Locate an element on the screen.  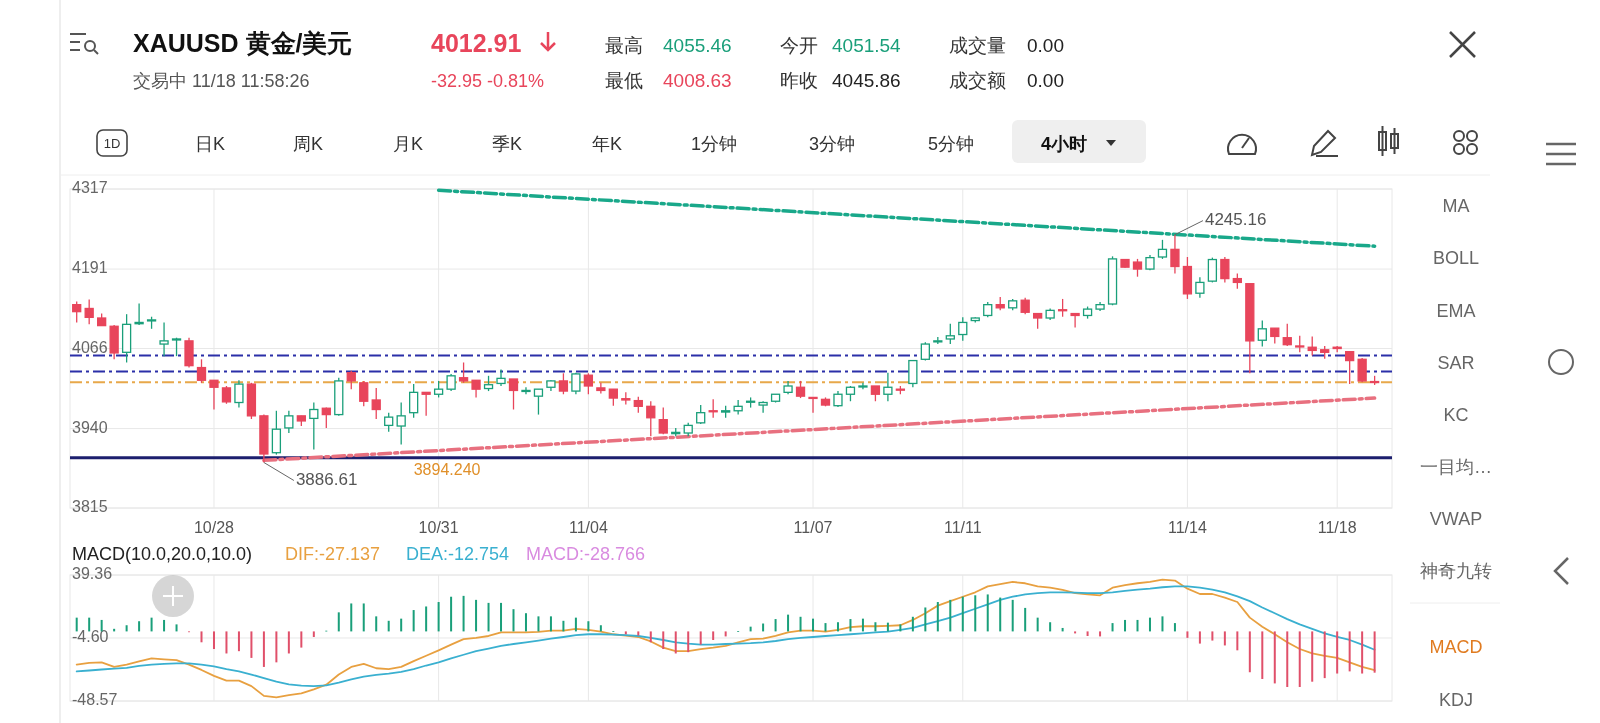
text: 3分钟 is located at coordinates (832, 144).